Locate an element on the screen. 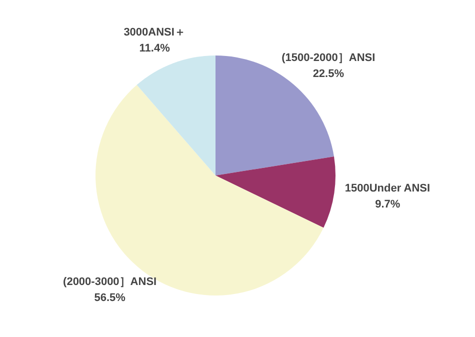 Image resolution: width=475 pixels, height=337 pixels. data-label: 9.7% is located at coordinates (387, 204).